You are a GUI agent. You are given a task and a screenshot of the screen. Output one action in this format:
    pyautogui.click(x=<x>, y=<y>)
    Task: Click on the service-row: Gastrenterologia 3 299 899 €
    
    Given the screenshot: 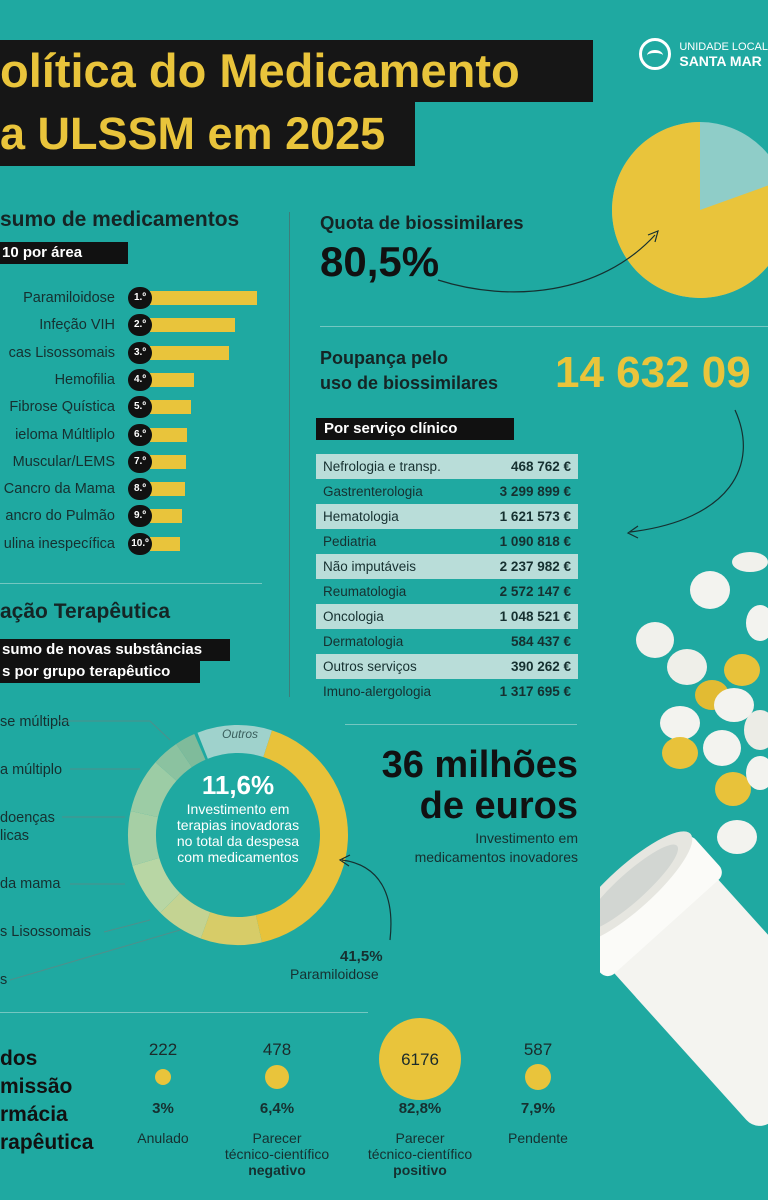 What is the action you would take?
    pyautogui.click(x=447, y=491)
    